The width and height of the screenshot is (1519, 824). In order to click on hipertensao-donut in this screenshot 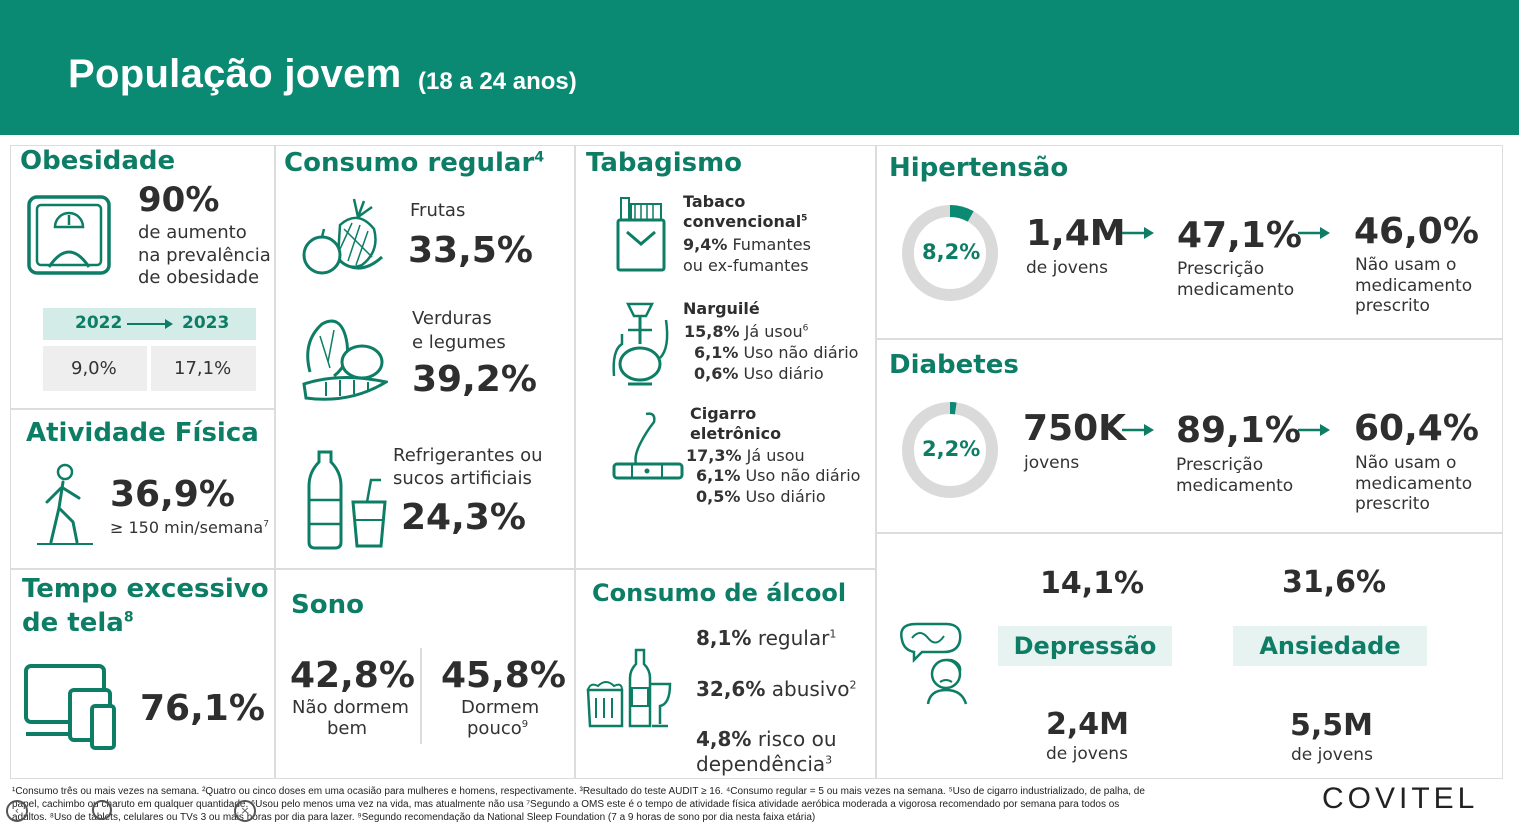, I will do `click(950, 253)`.